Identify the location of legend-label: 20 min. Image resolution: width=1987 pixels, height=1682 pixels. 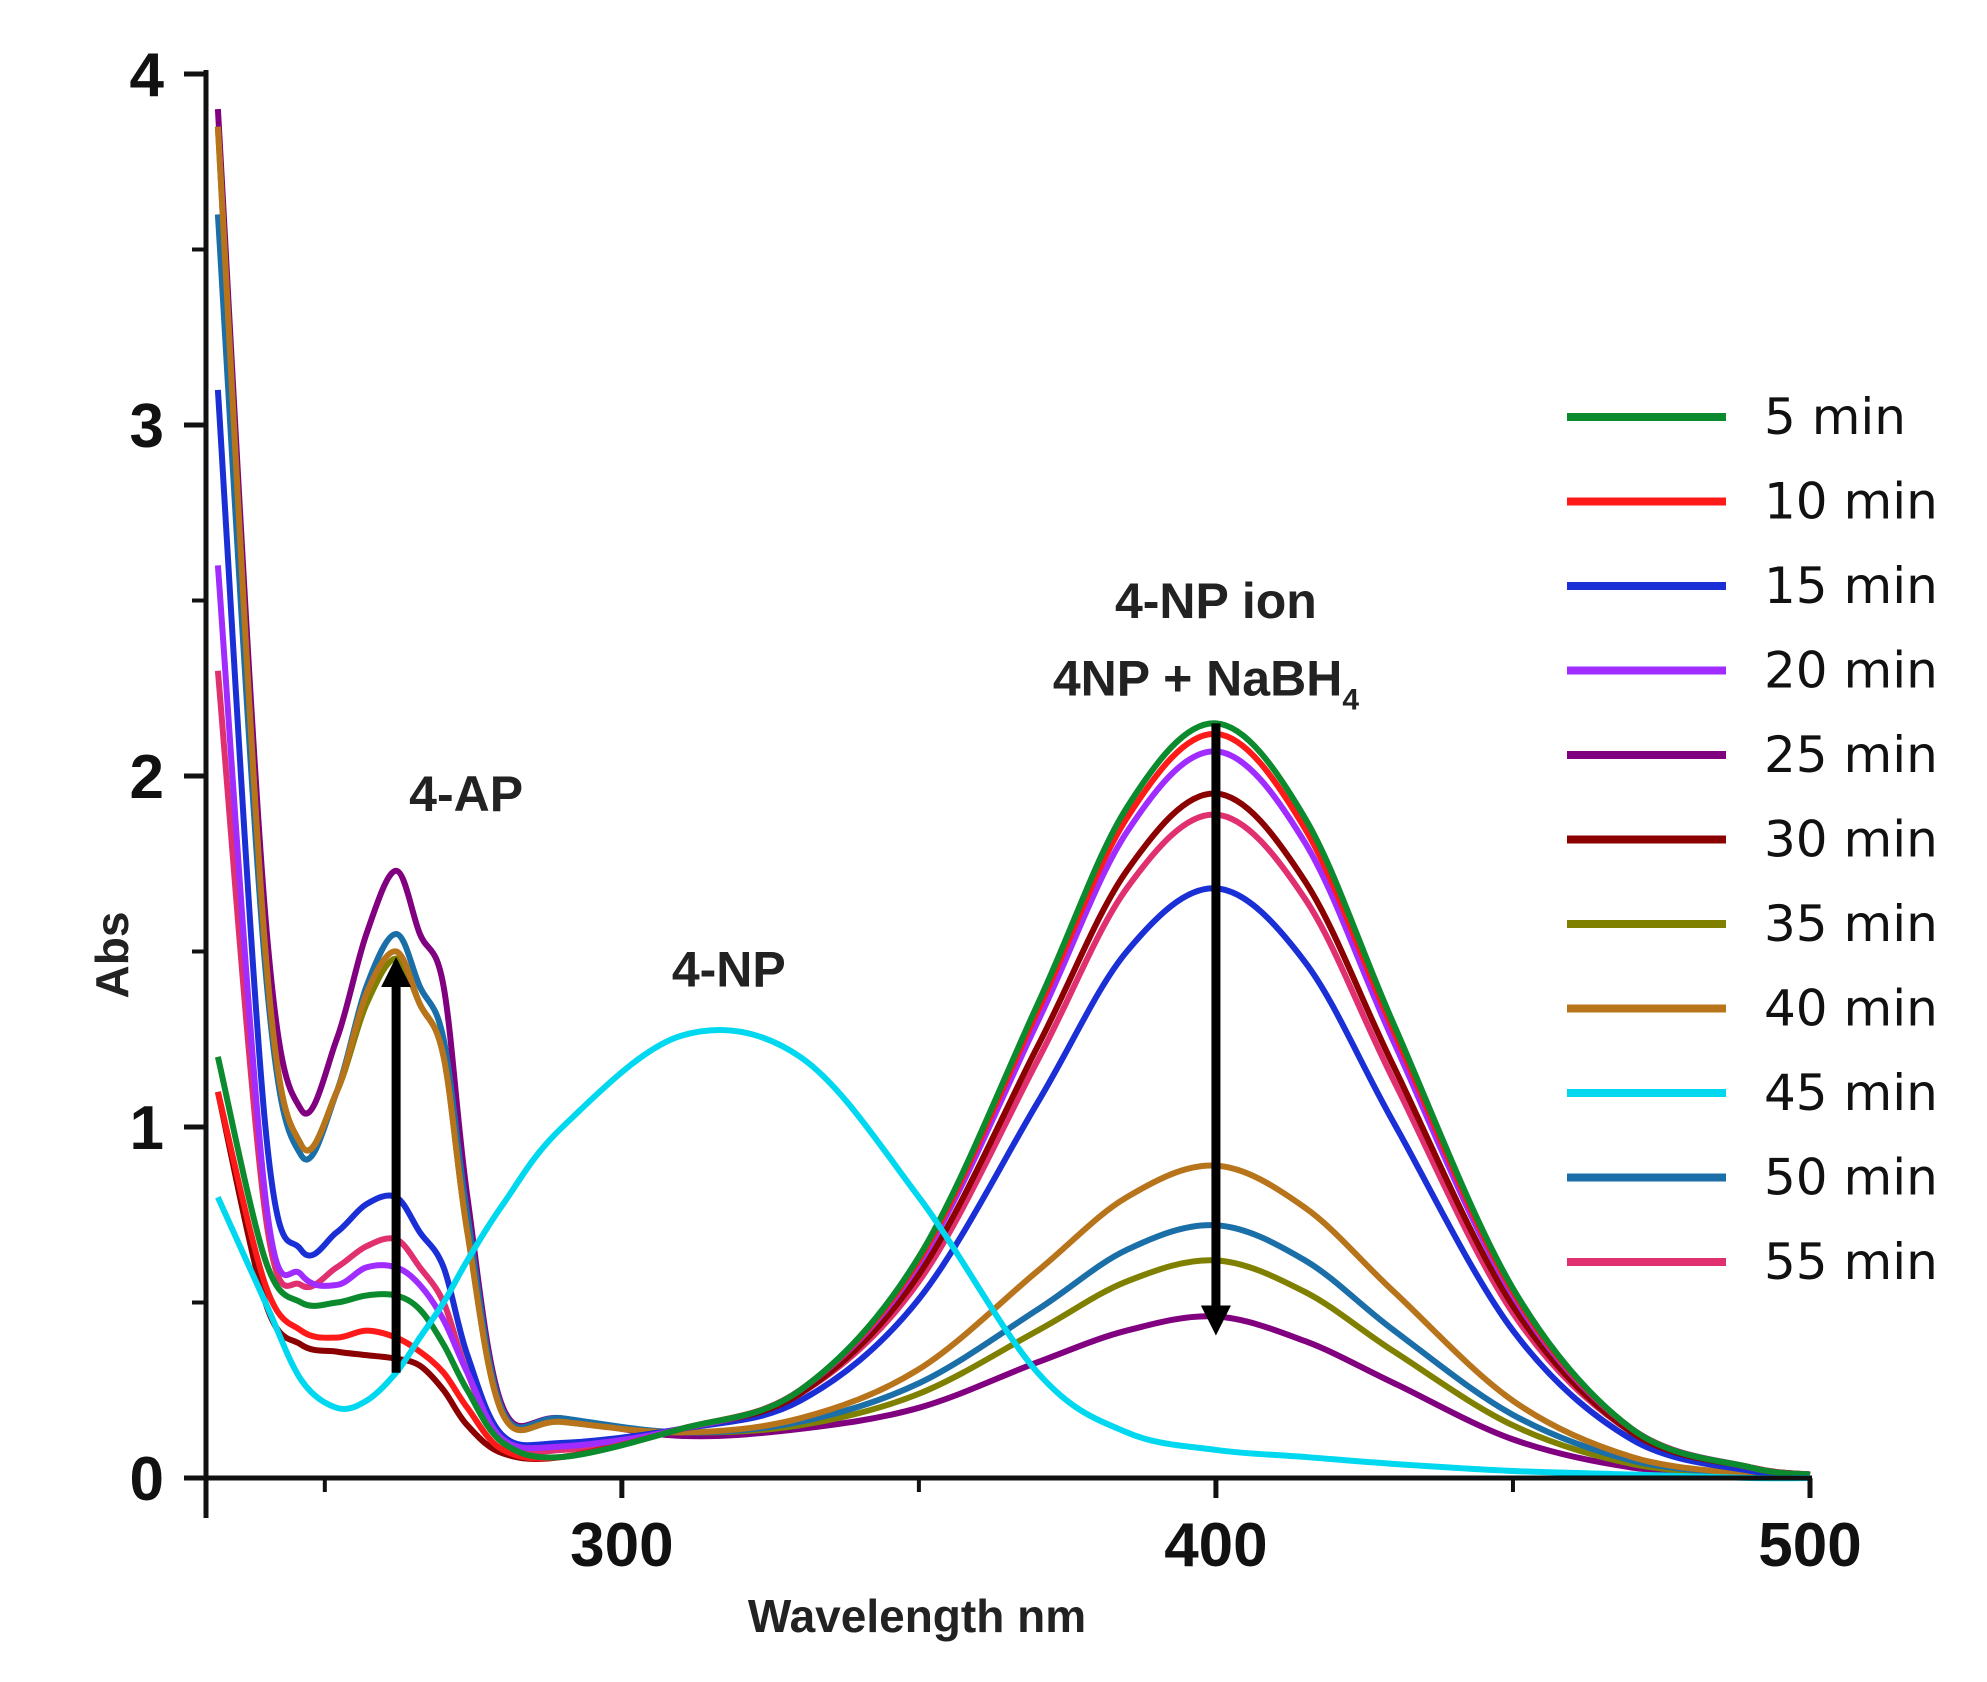
(1851, 671).